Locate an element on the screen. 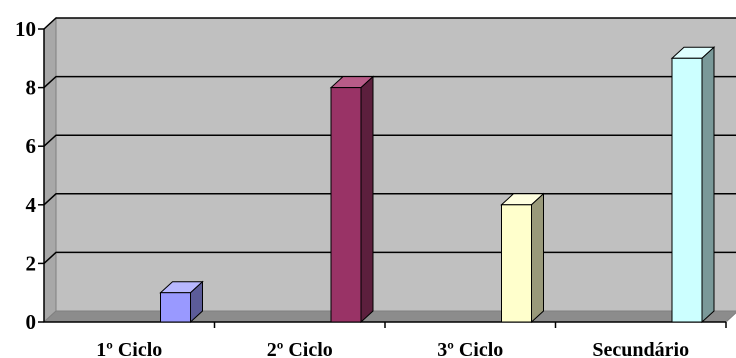  x-category-label: 2º Ciclo is located at coordinates (300, 348).